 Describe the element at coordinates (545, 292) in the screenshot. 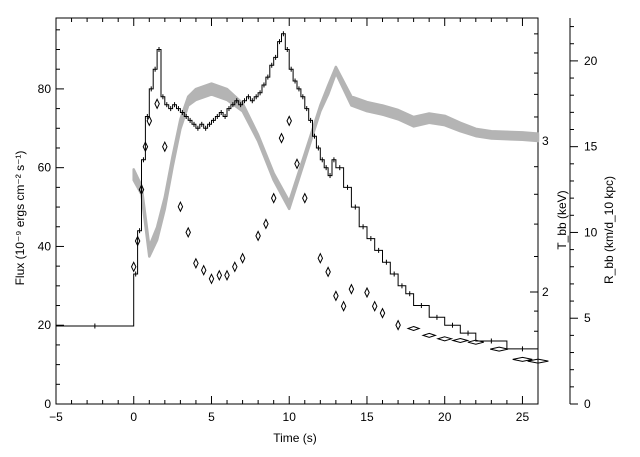

I see `temperature-tick-label: 2` at that location.